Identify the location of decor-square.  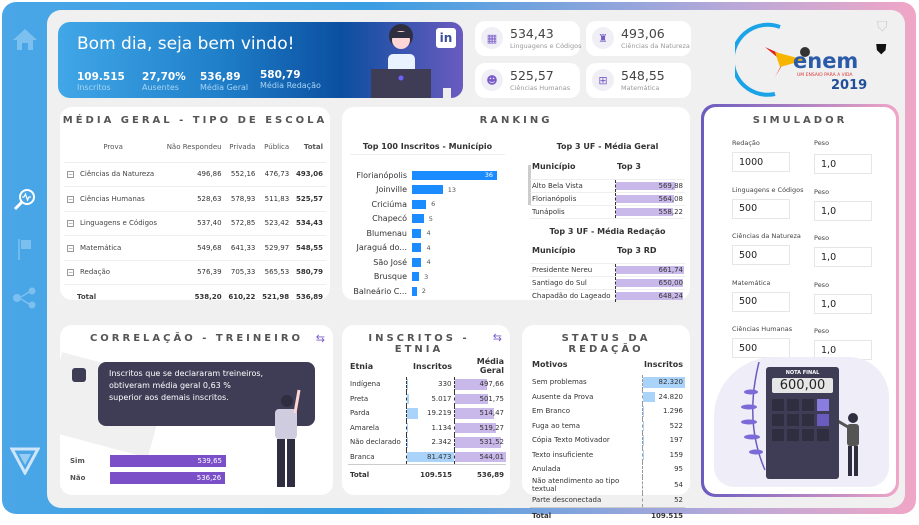
(79, 375).